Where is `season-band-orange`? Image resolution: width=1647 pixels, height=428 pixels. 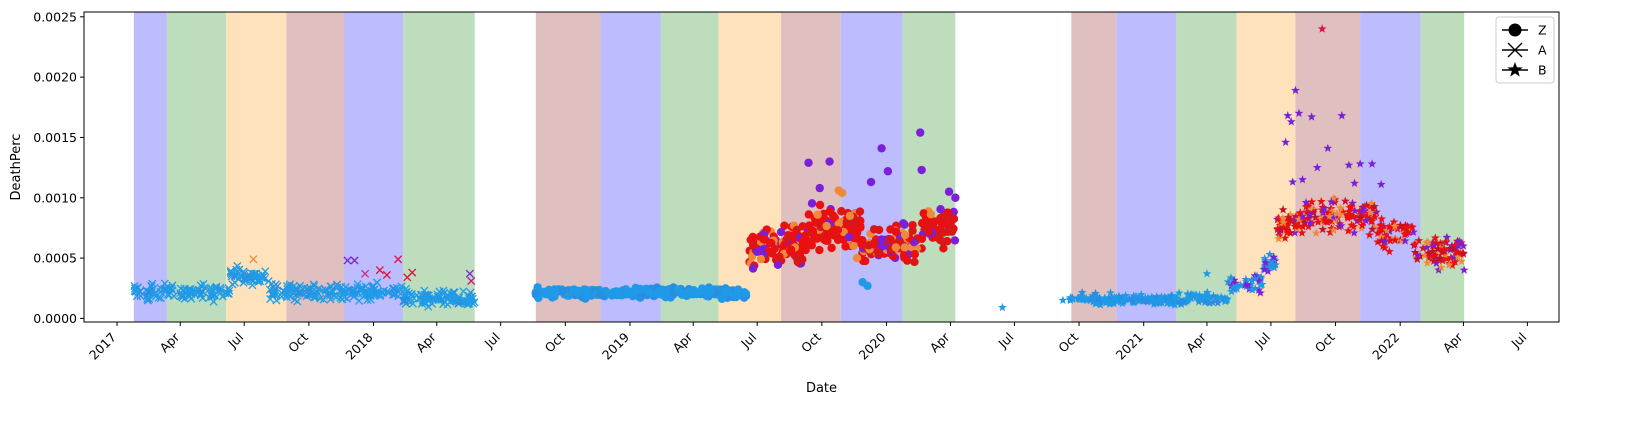 season-band-orange is located at coordinates (750, 167).